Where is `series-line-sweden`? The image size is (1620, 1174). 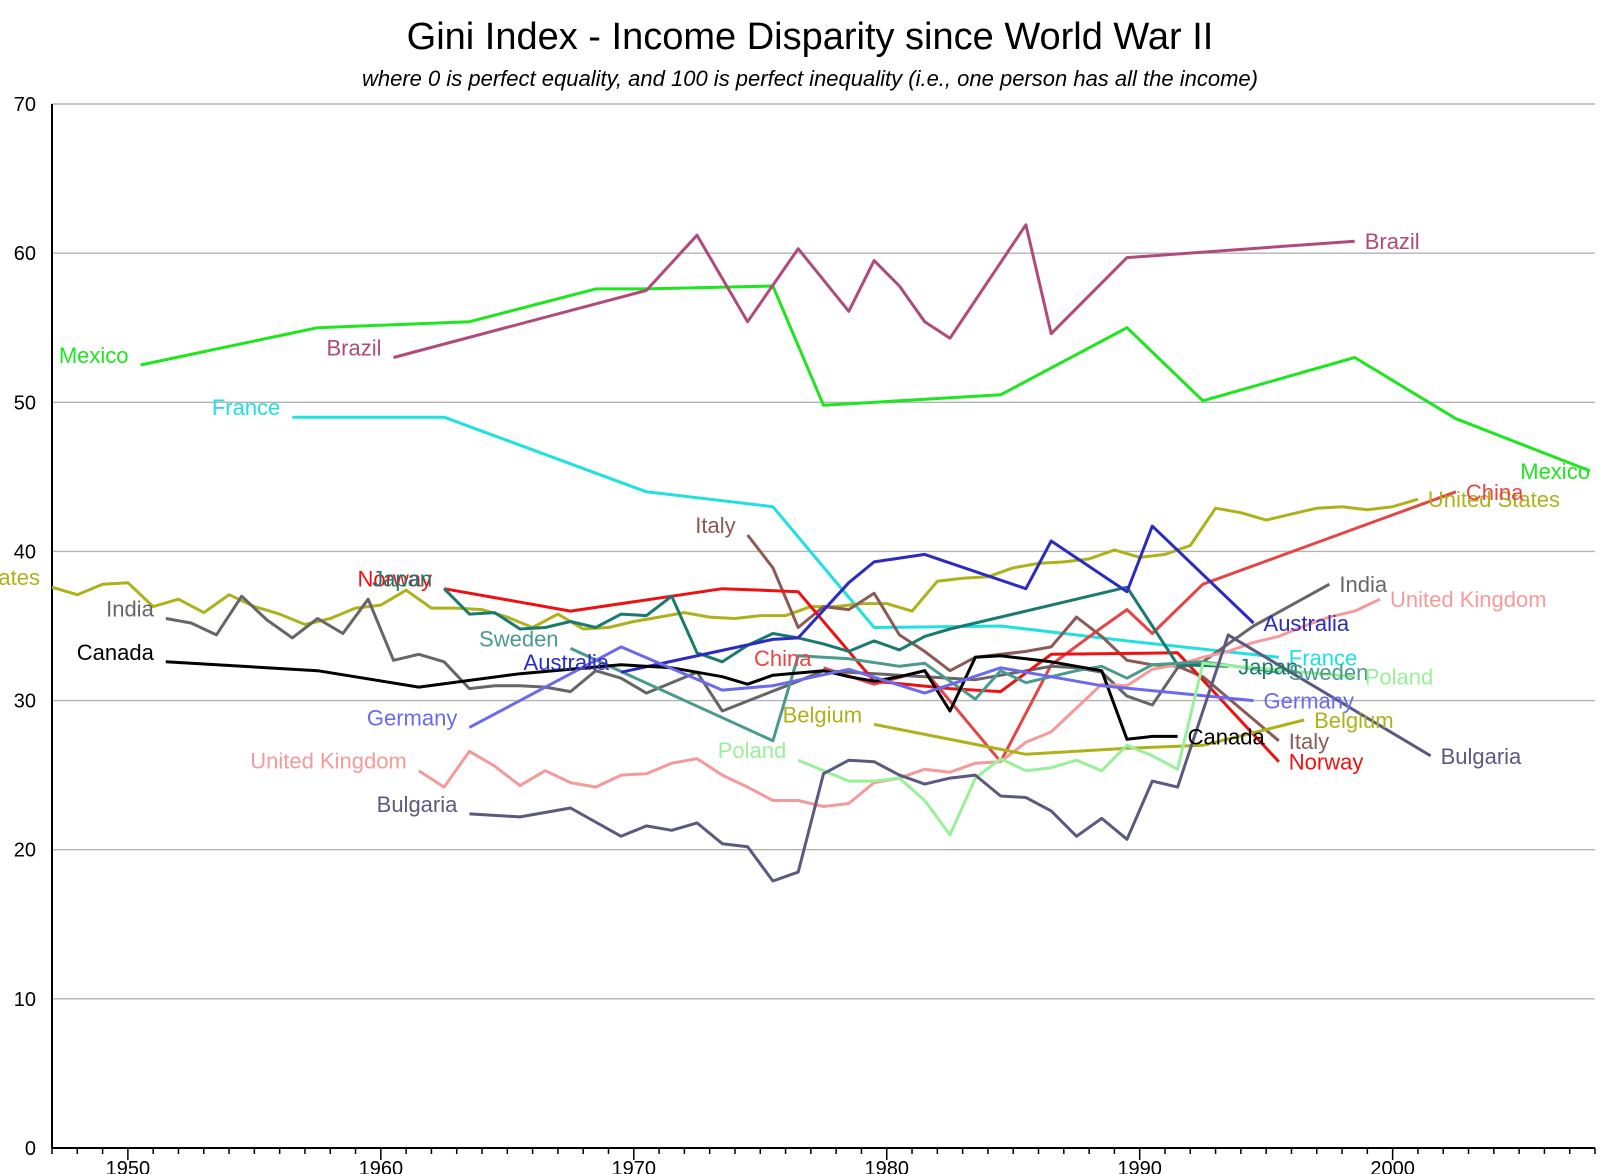
series-line-sweden is located at coordinates (924, 695).